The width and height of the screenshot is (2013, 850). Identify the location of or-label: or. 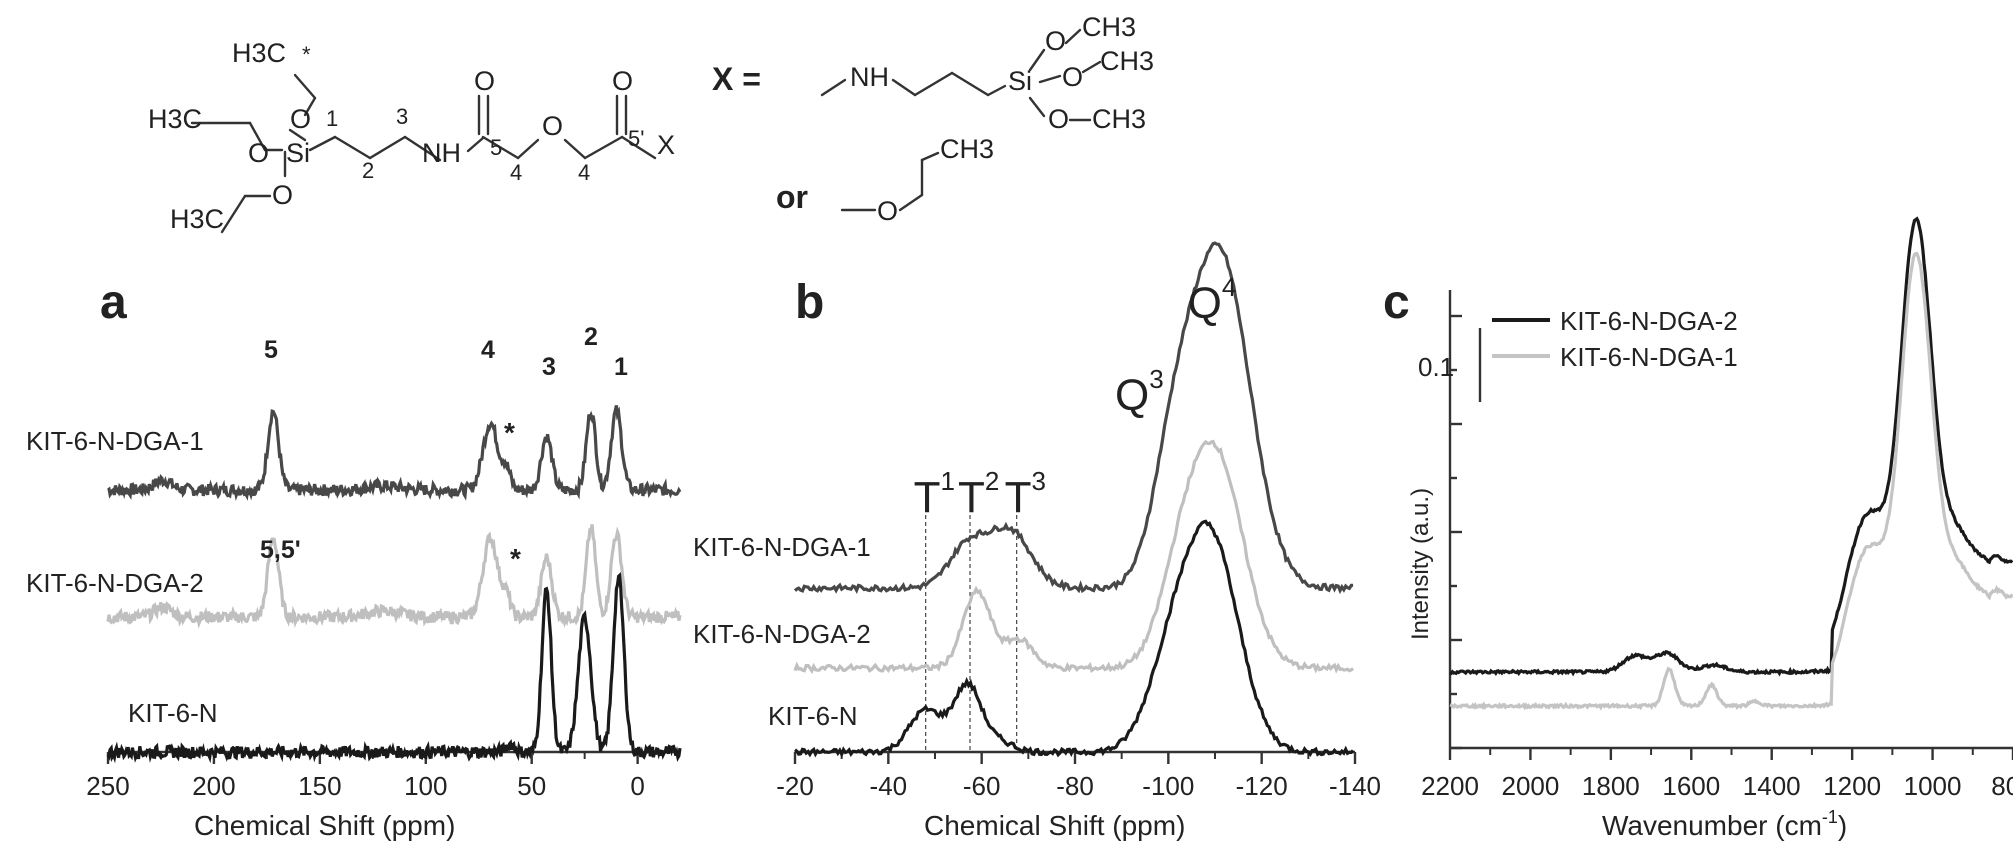
(792, 197).